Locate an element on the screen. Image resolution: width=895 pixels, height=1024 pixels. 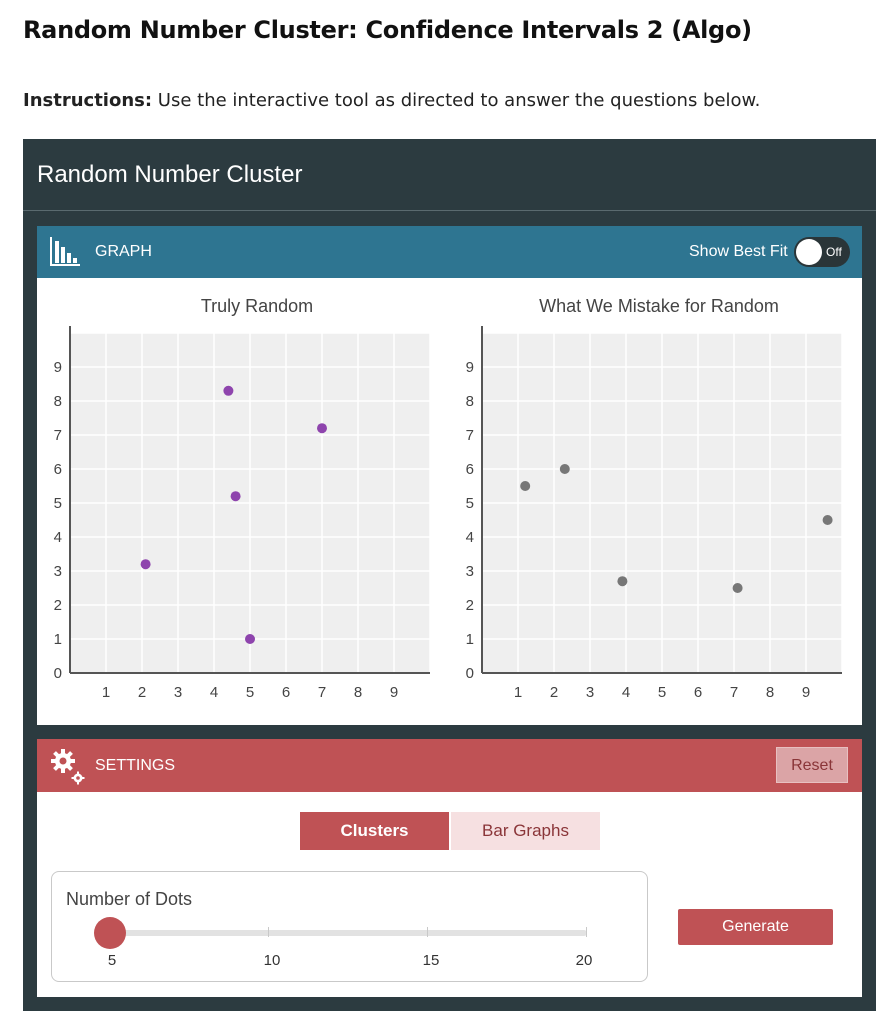
widget-title: Random Number Cluster is located at coordinates (170, 174).